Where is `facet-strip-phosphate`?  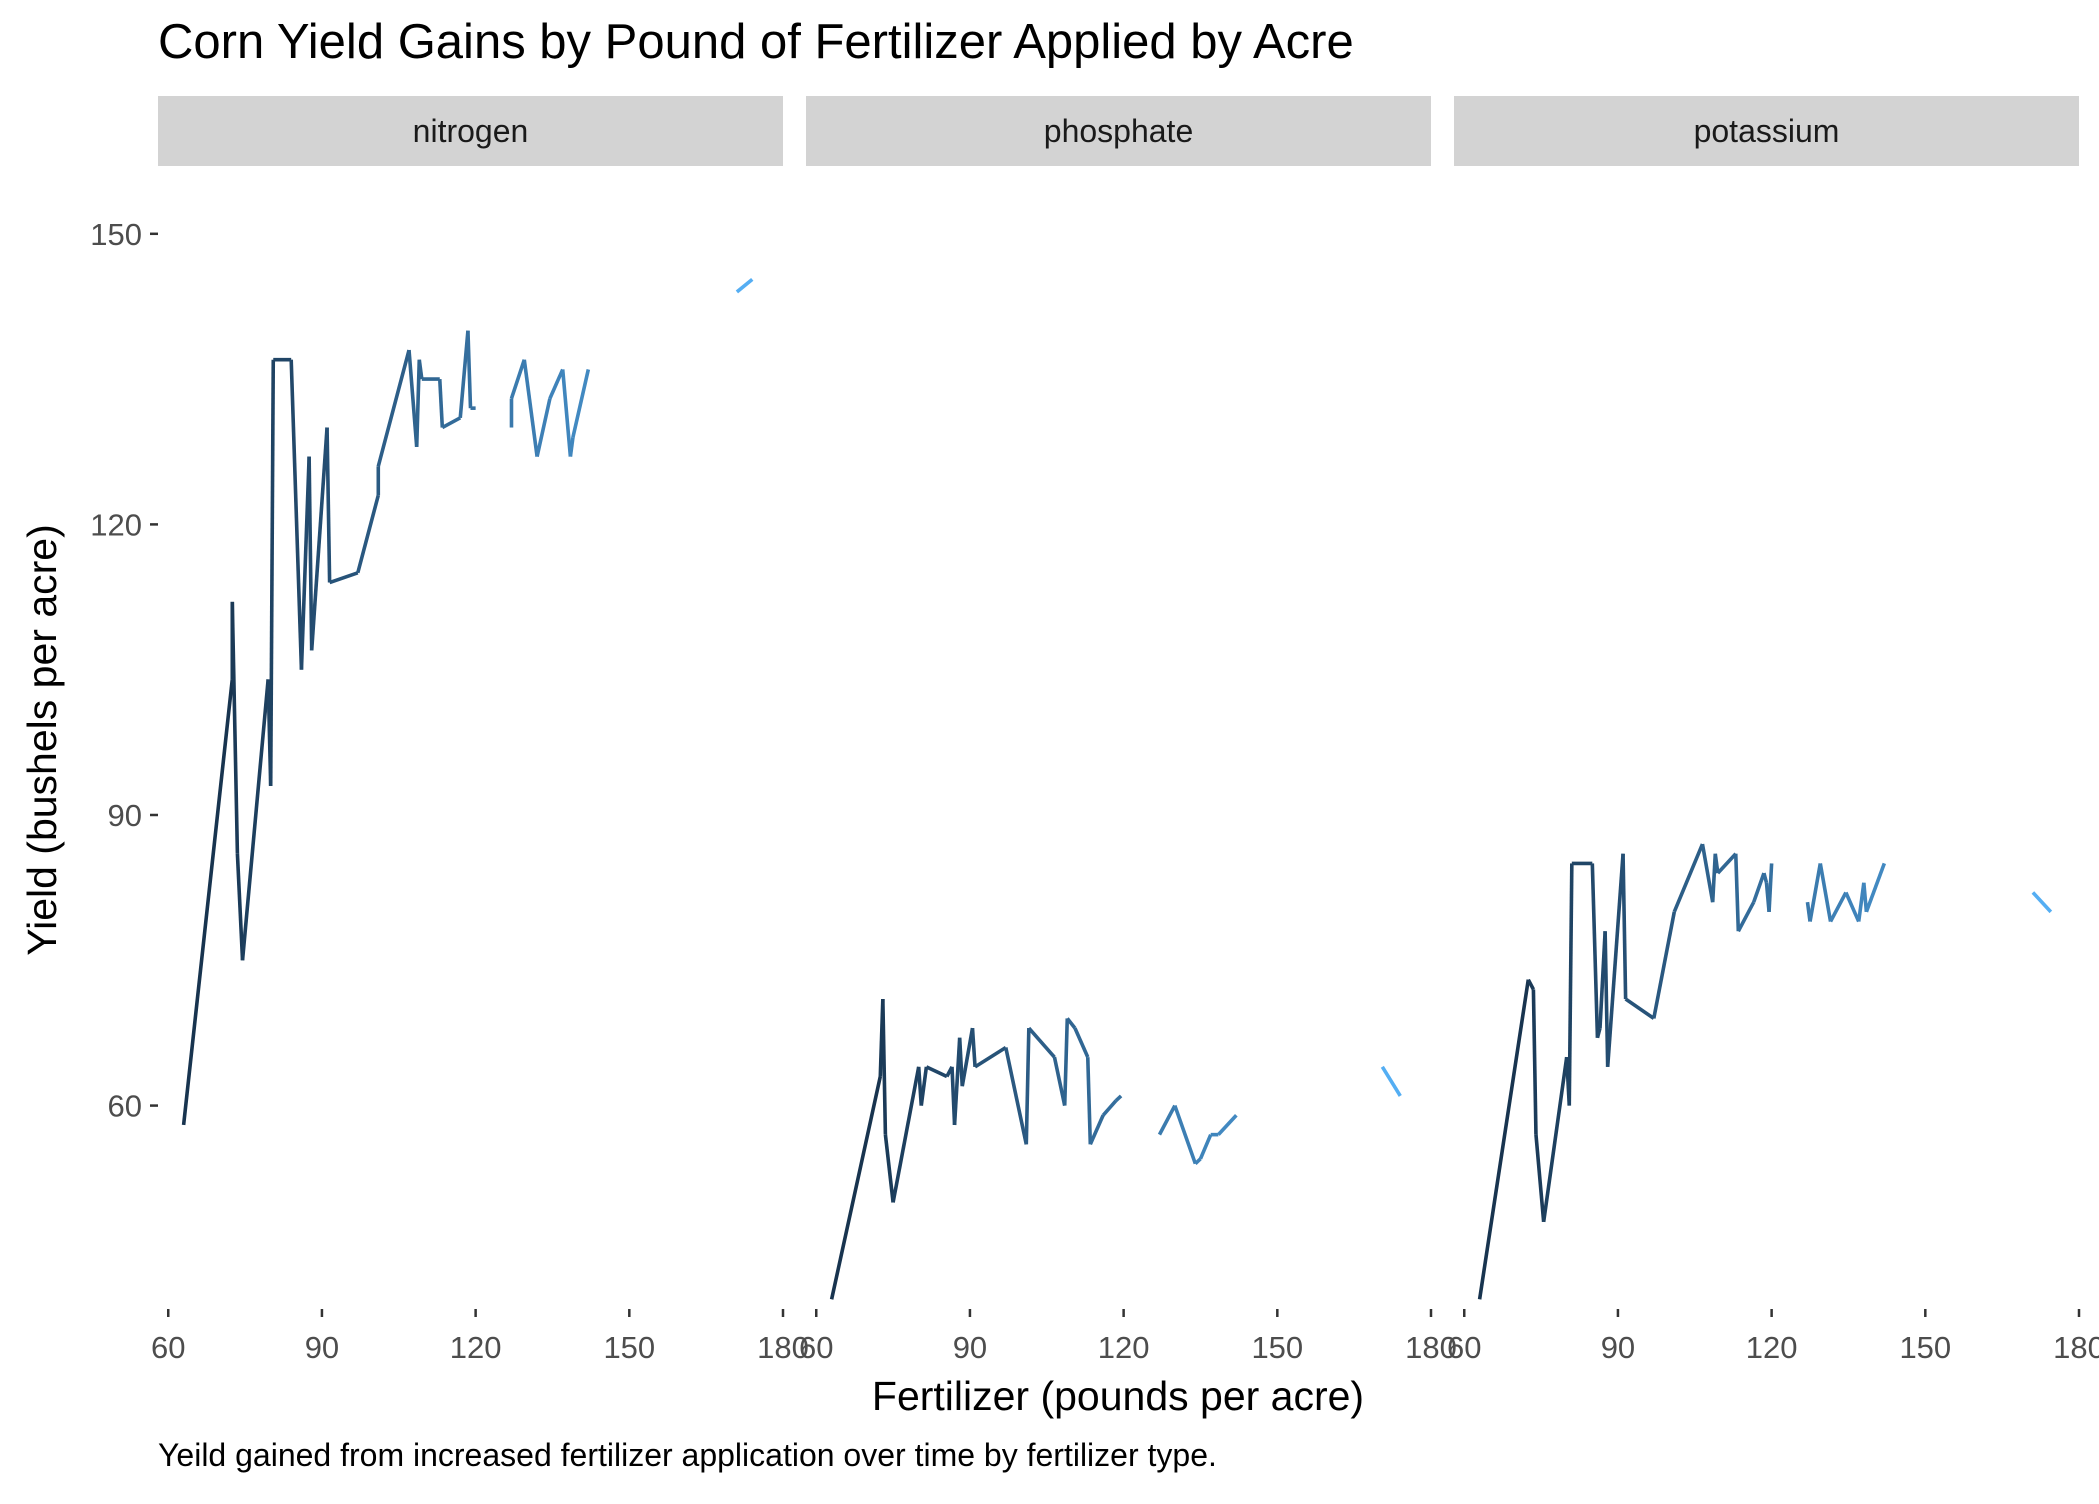 facet-strip-phosphate is located at coordinates (1118, 131).